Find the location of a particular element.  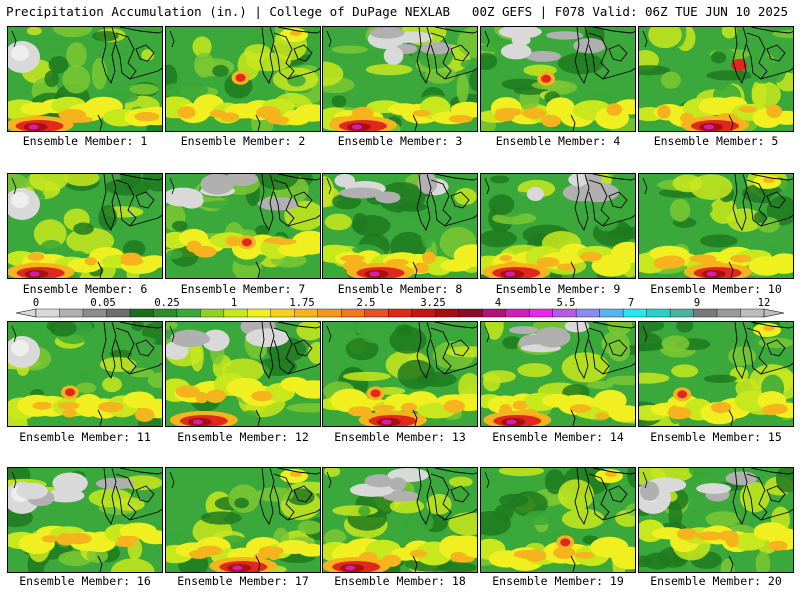

legend-tick-label: 0.25 is located at coordinates (167, 303).